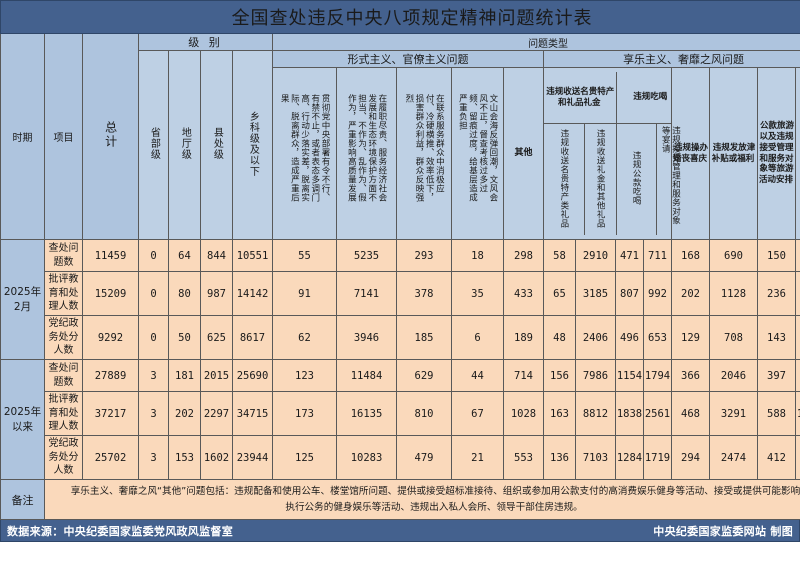  I want to click on cell-hedonism: 1128, so click(733, 293).